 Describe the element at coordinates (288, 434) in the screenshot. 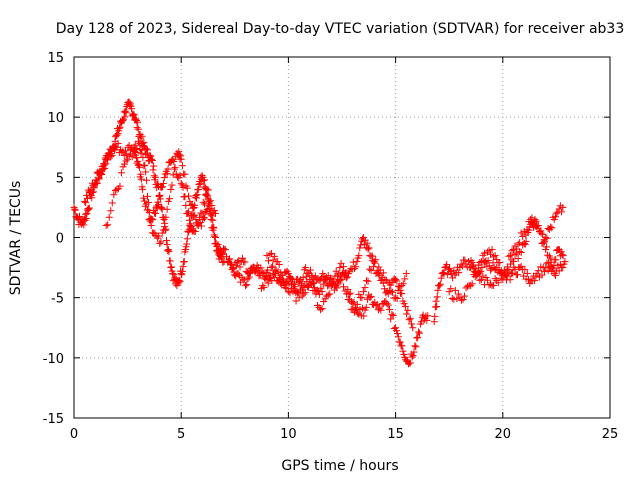

I see `x-tick-label-2: 10` at that location.